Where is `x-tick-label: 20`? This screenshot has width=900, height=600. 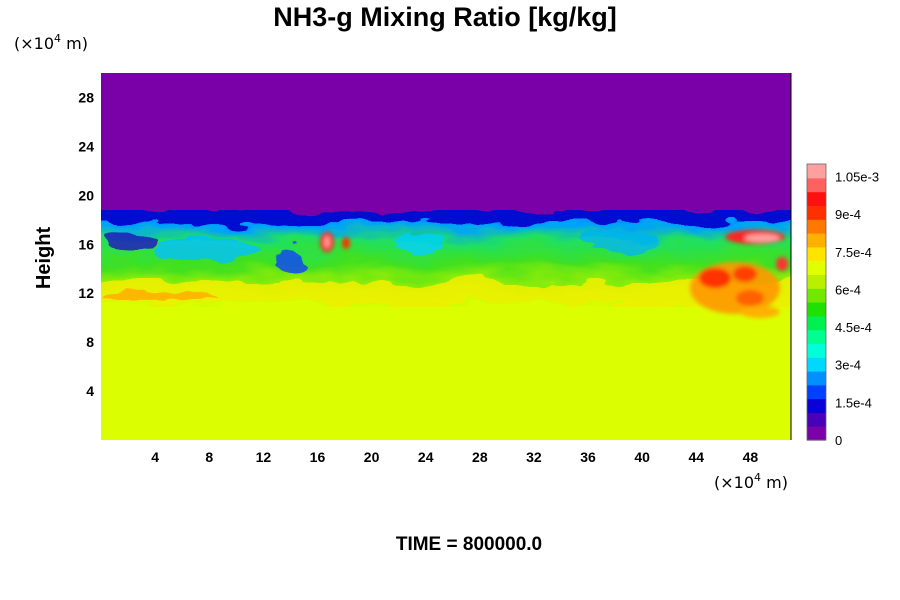
x-tick-label: 20 is located at coordinates (372, 457).